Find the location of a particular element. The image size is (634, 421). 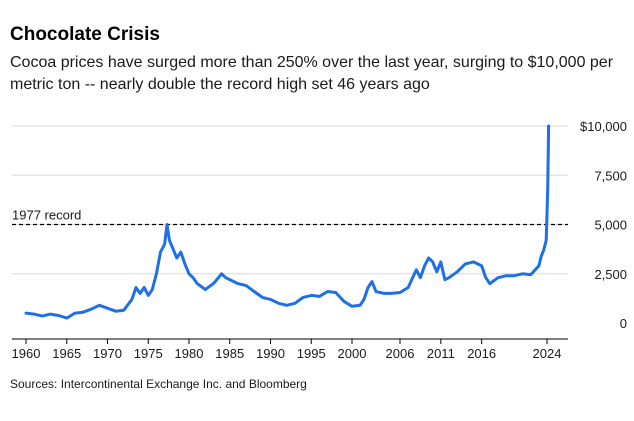

x-tick-label: 1970 is located at coordinates (107, 353).